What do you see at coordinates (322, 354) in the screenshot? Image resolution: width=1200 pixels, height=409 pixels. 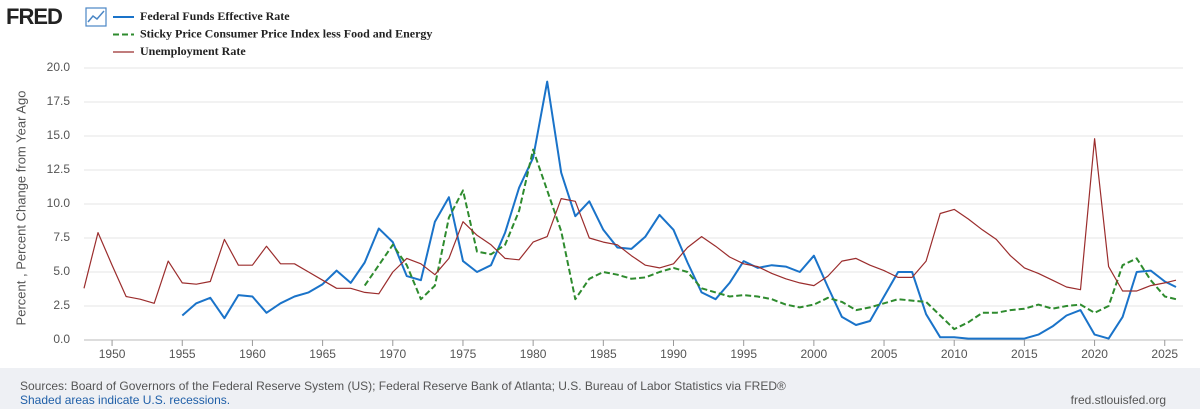 I see `x-tick-label: 1965` at bounding box center [322, 354].